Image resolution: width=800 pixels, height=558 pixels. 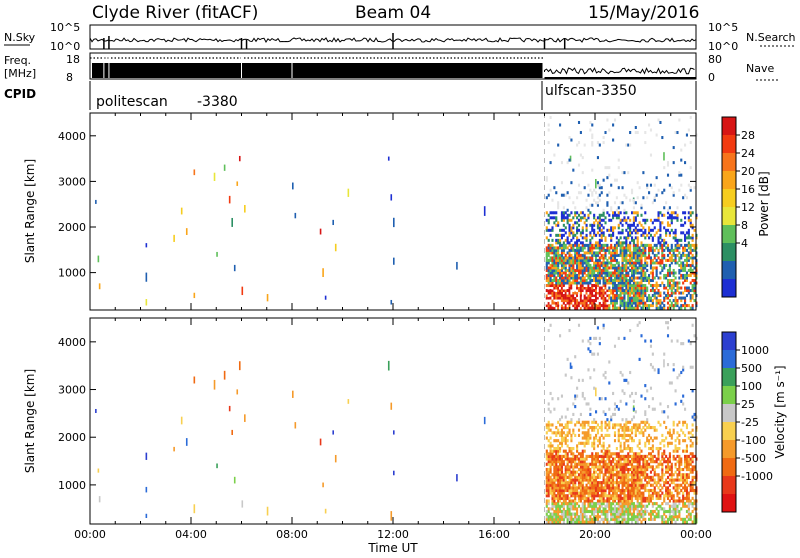 I want to click on x-tick-label: 12:00, so click(x=393, y=534).